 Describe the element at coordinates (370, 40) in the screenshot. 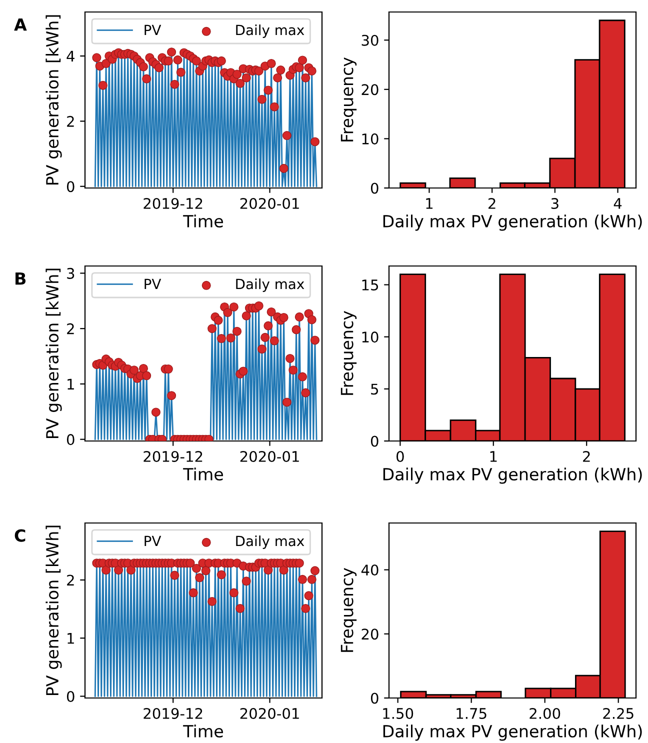

I see `y-tick-label: 30` at that location.